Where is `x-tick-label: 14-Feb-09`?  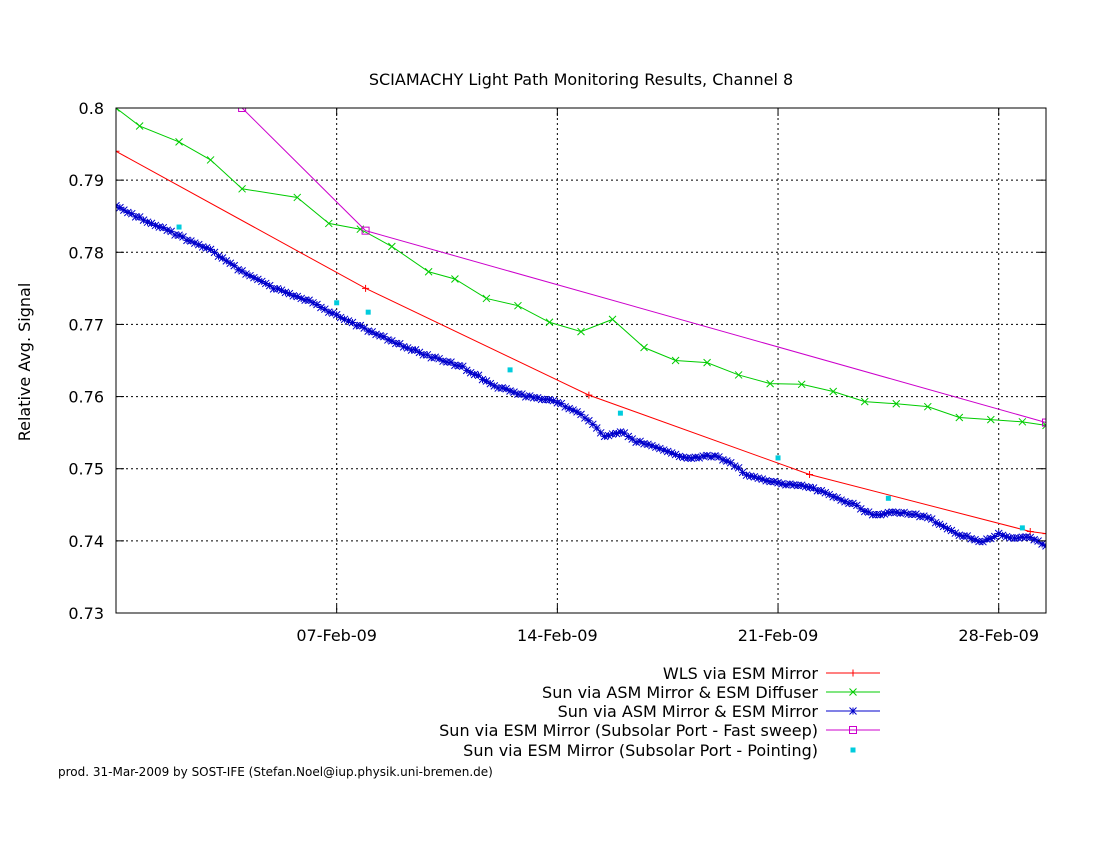
x-tick-label: 14-Feb-09 is located at coordinates (557, 635).